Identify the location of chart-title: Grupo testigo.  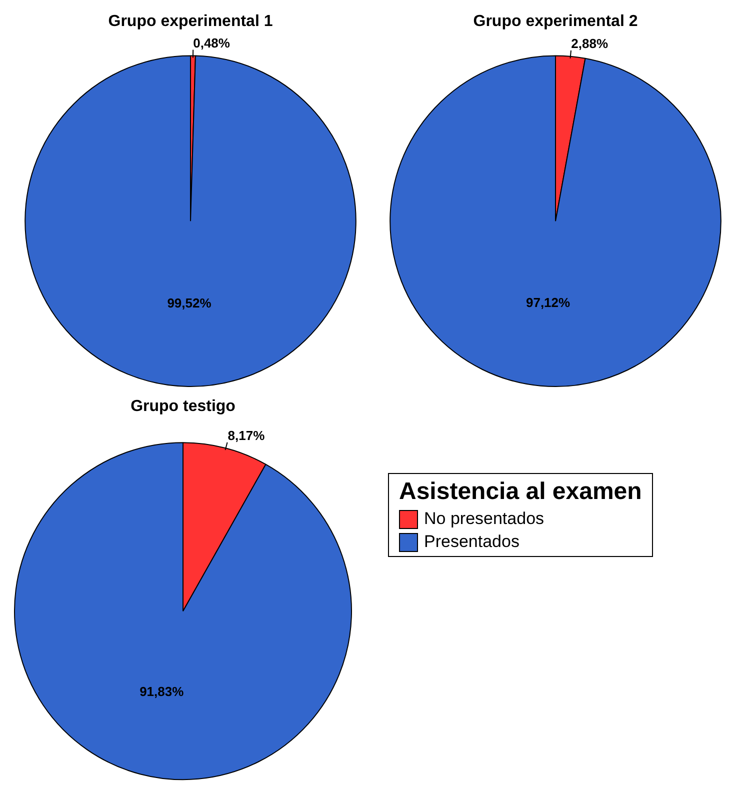
(183, 407).